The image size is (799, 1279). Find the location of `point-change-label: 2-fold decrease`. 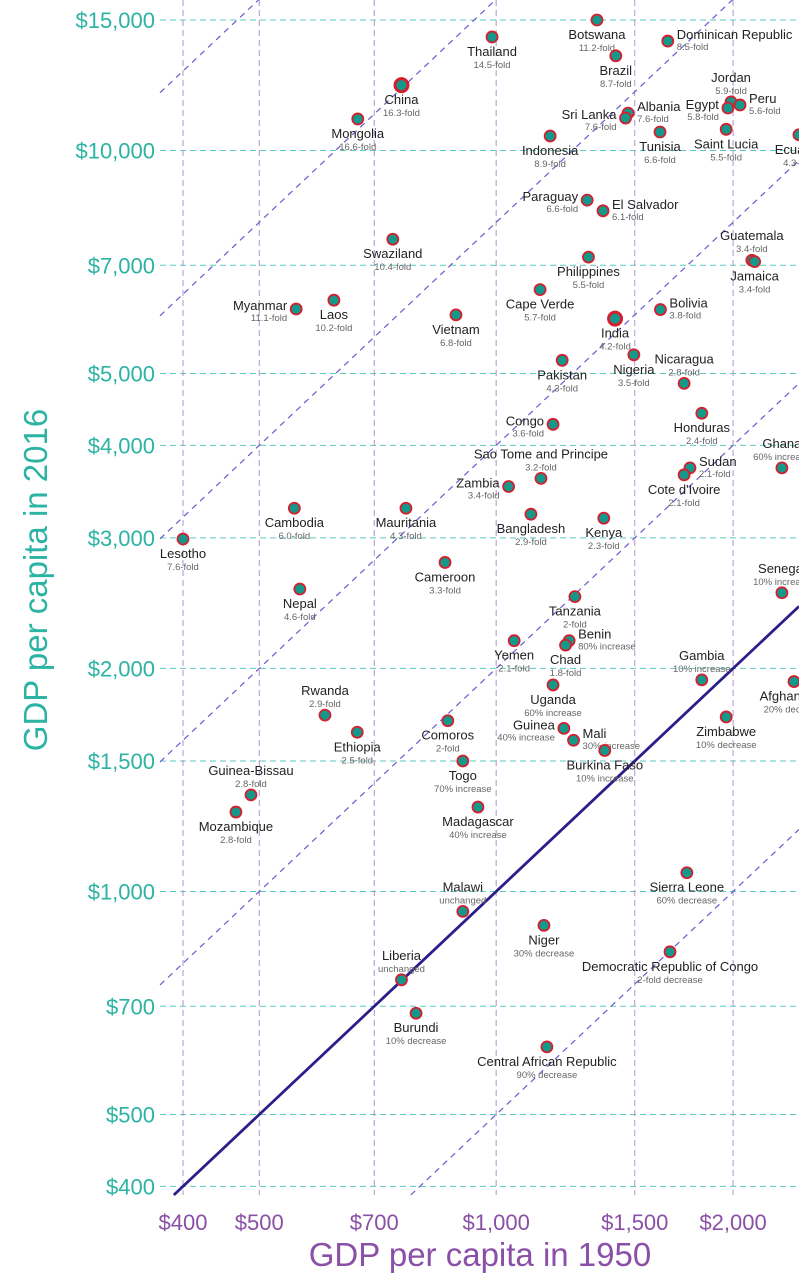

point-change-label: 2-fold decrease is located at coordinates (669, 980).